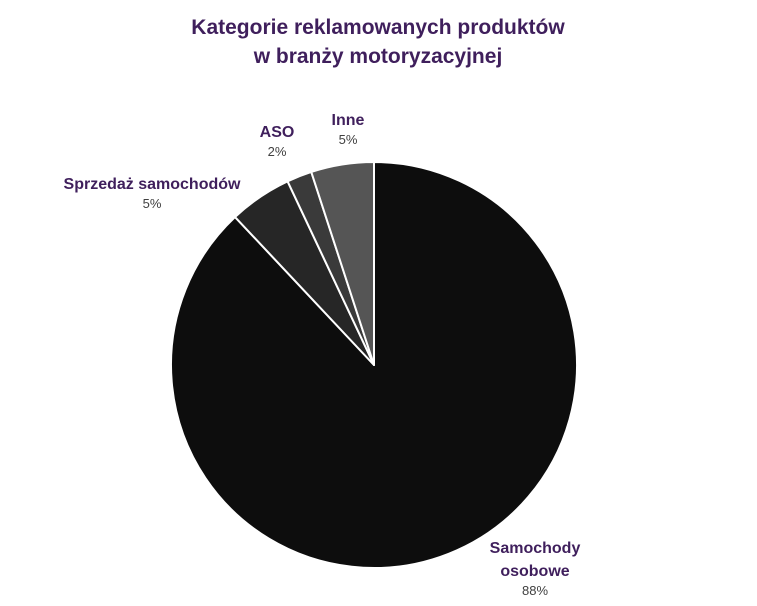  Describe the element at coordinates (342, 263) in the screenshot. I see `pie-slice` at that location.